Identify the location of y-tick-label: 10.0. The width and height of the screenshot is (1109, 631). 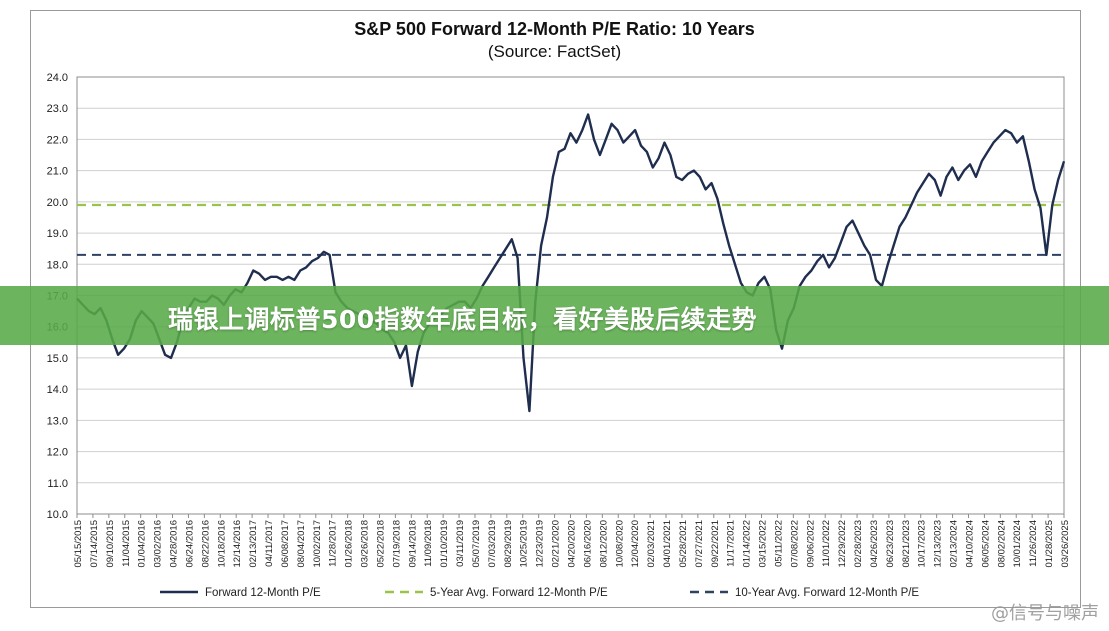
(57, 515).